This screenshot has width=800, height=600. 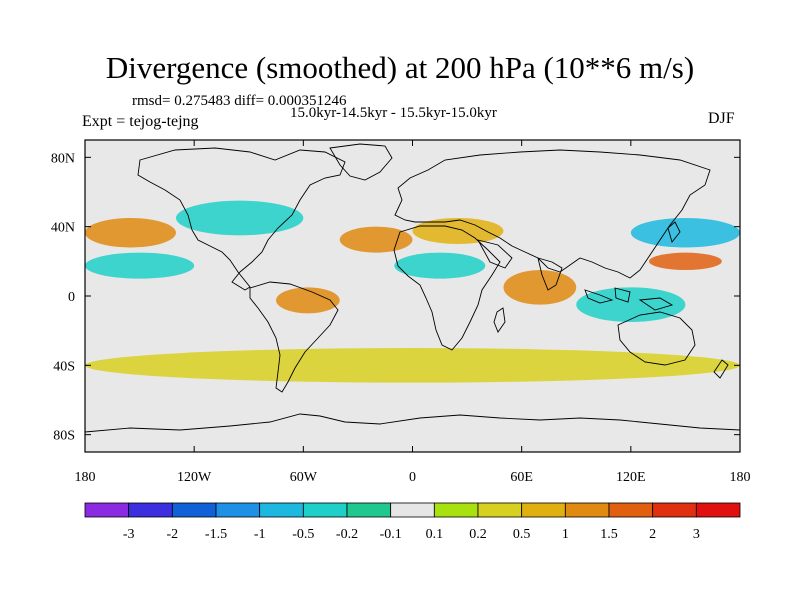 What do you see at coordinates (521, 477) in the screenshot?
I see `x-tick-label: 60E` at bounding box center [521, 477].